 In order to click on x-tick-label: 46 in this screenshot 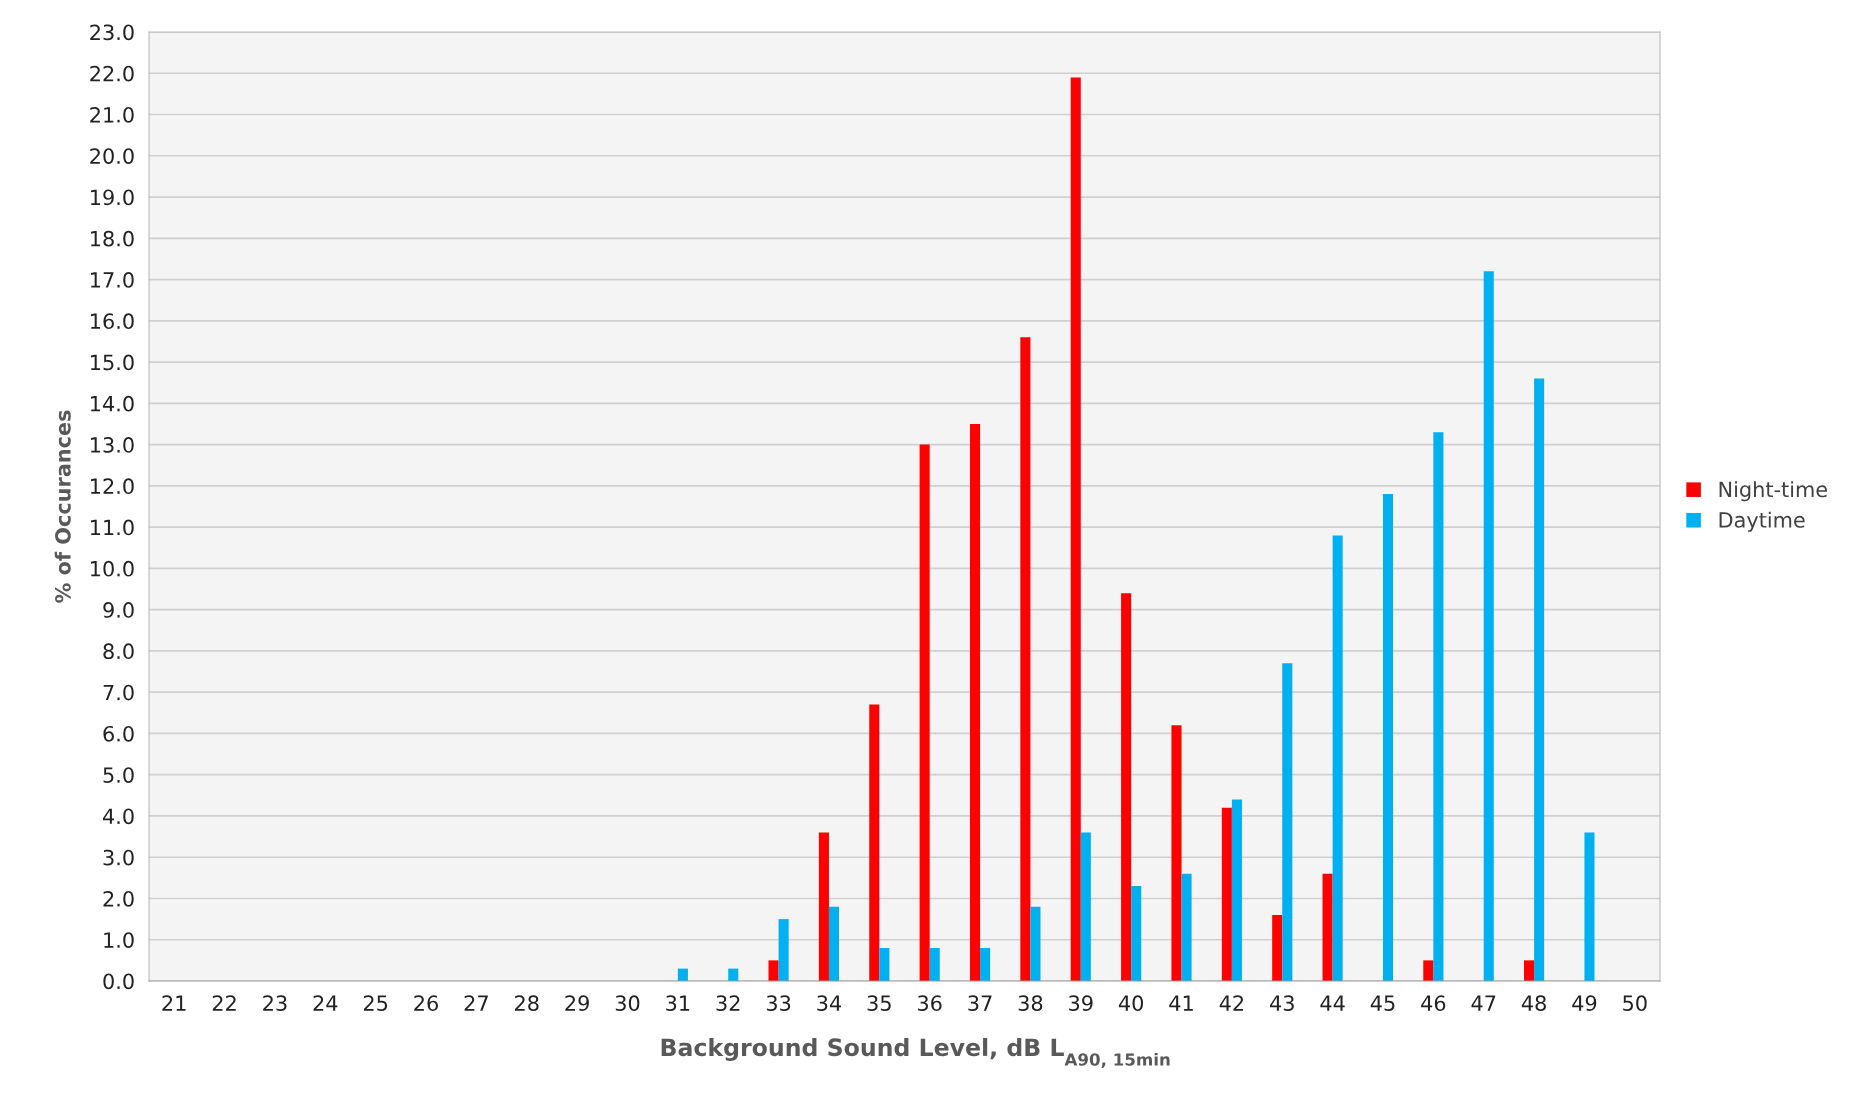, I will do `click(1433, 1003)`.